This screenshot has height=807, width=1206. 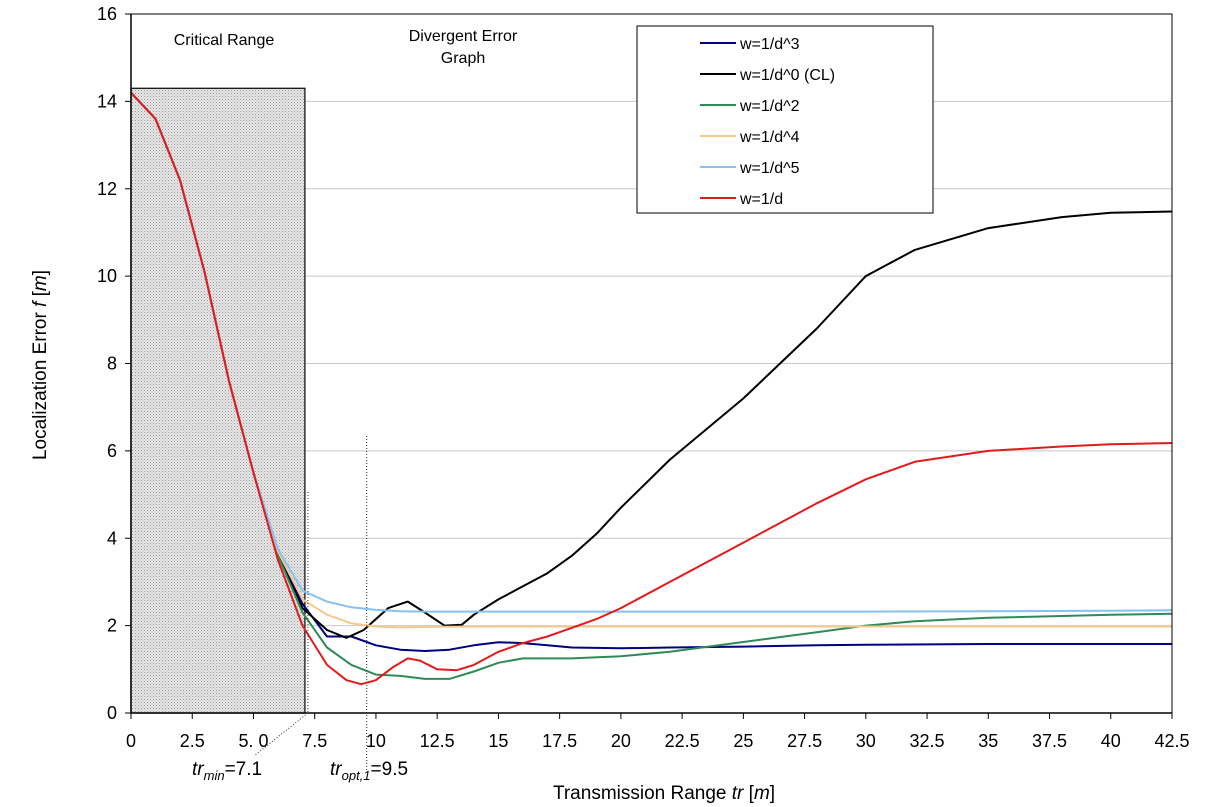 What do you see at coordinates (769, 137) in the screenshot?
I see `legend-label-3: w=1/d^4` at bounding box center [769, 137].